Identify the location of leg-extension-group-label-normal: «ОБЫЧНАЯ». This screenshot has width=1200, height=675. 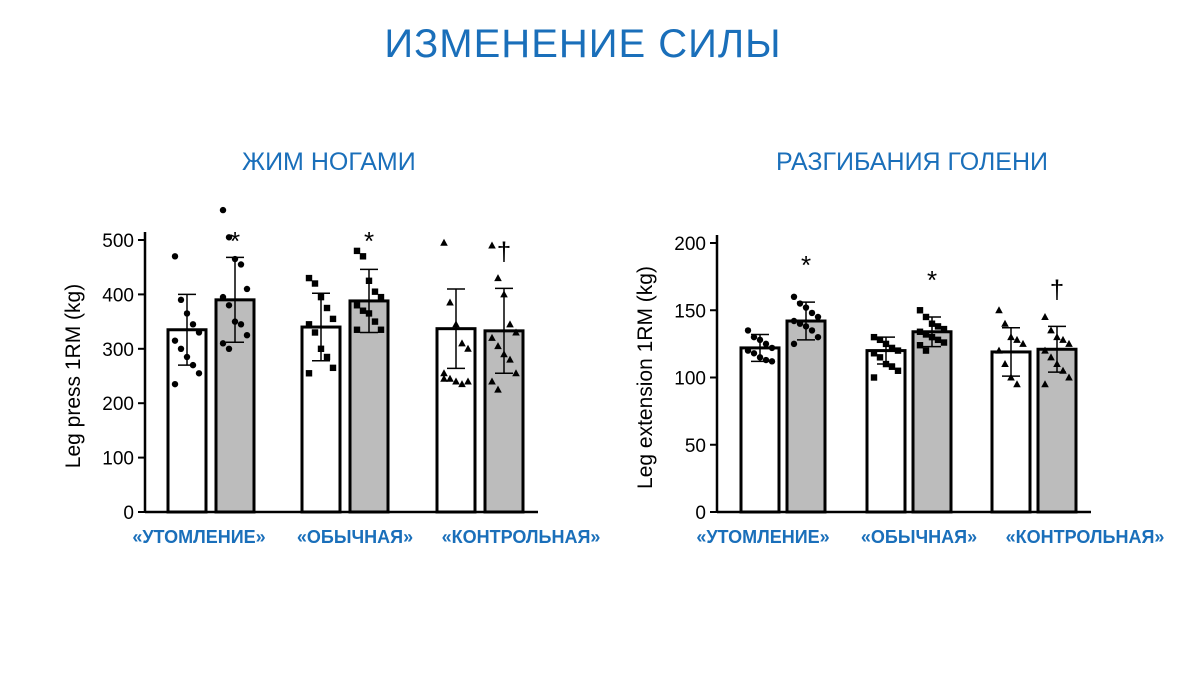
(919, 537).